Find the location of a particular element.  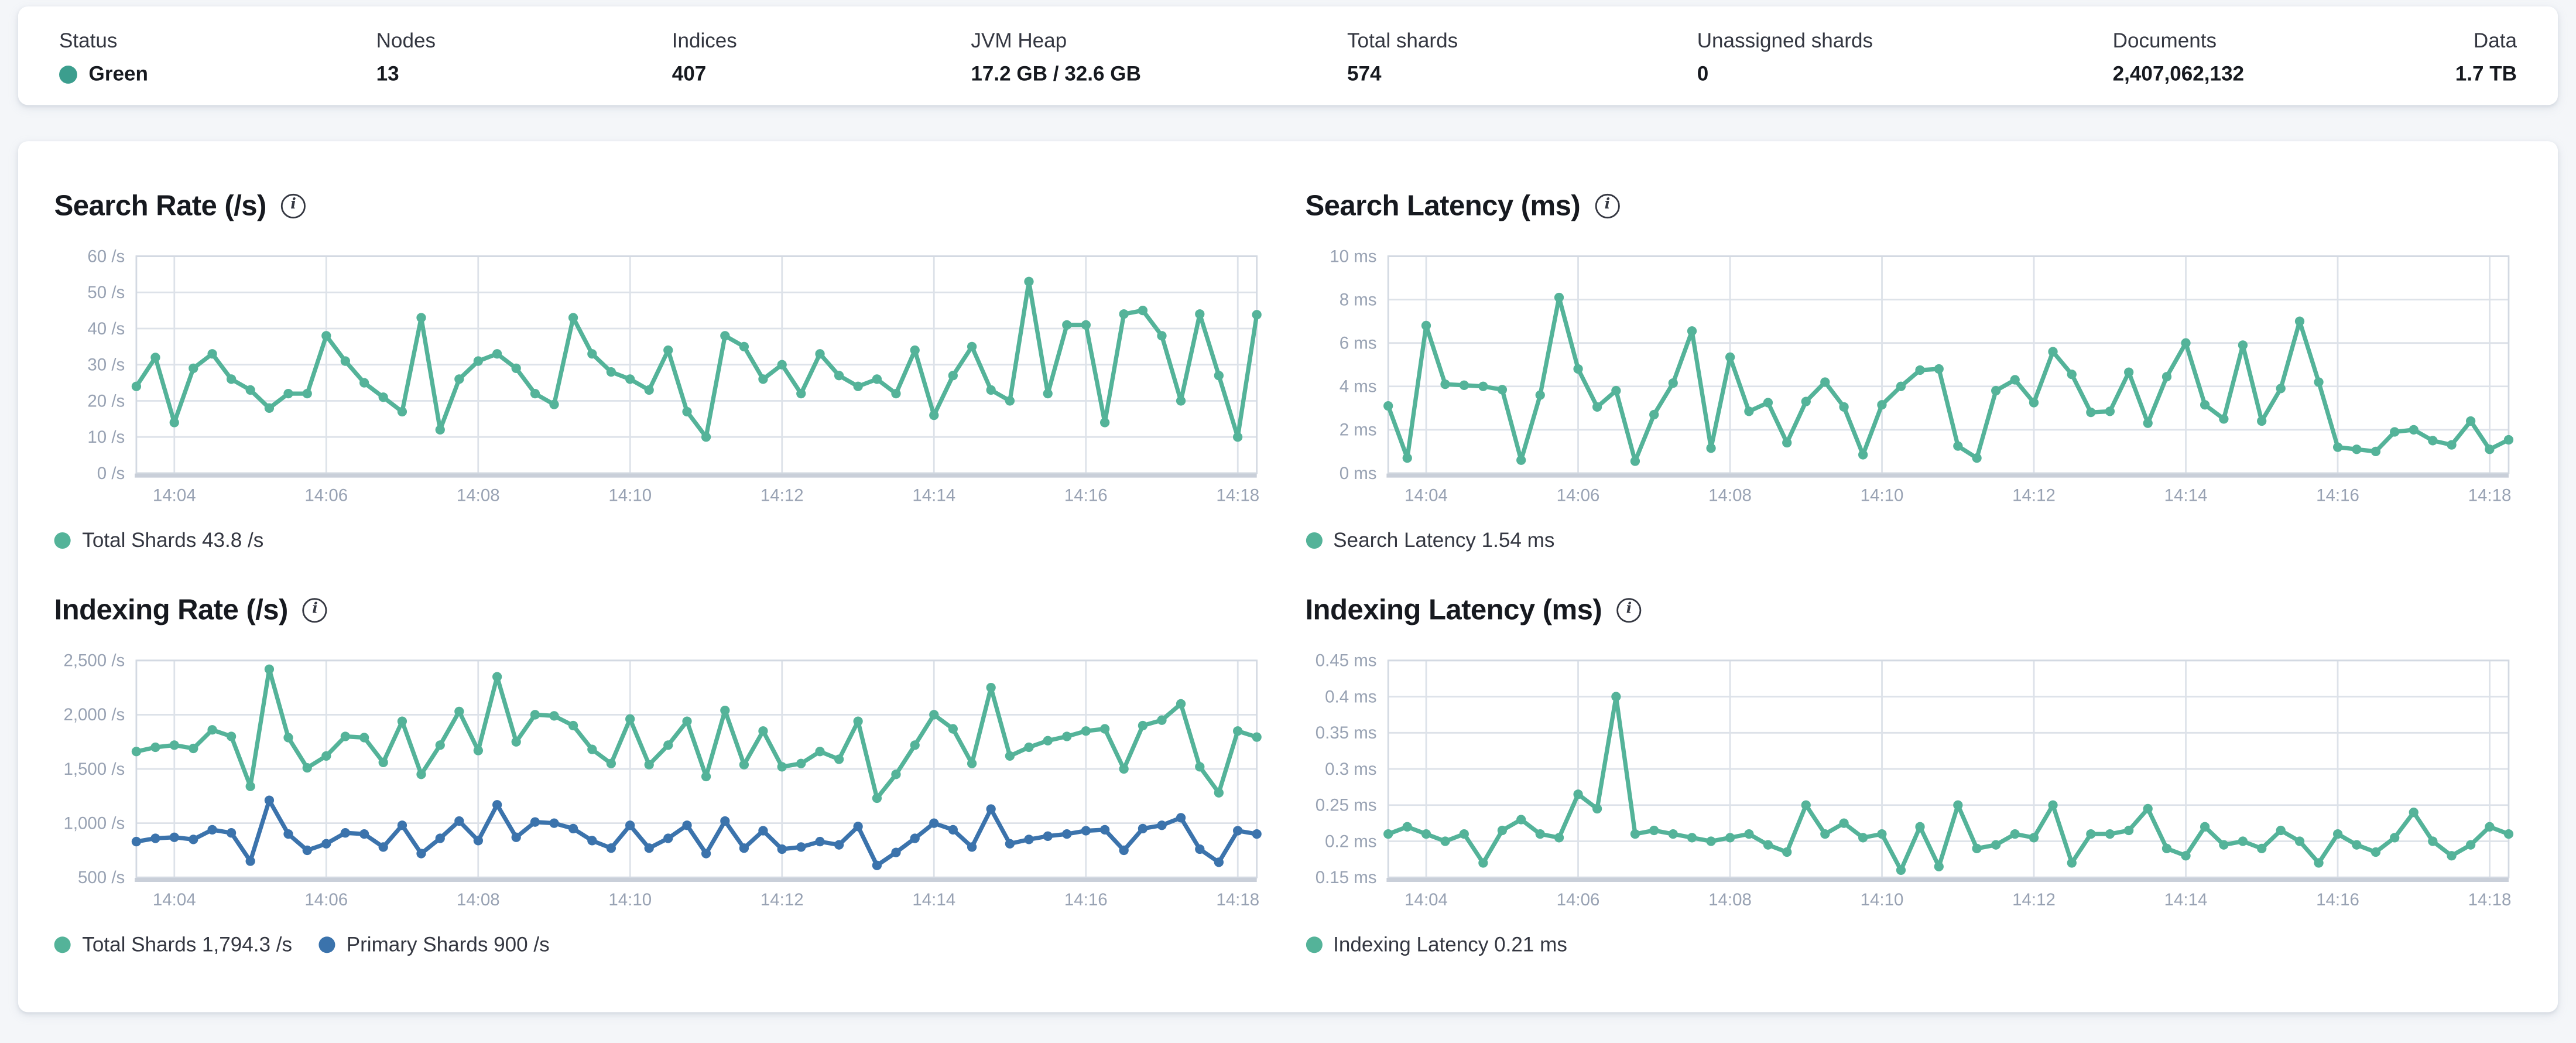

y-tick-label: 1,500 /s is located at coordinates (94, 769).